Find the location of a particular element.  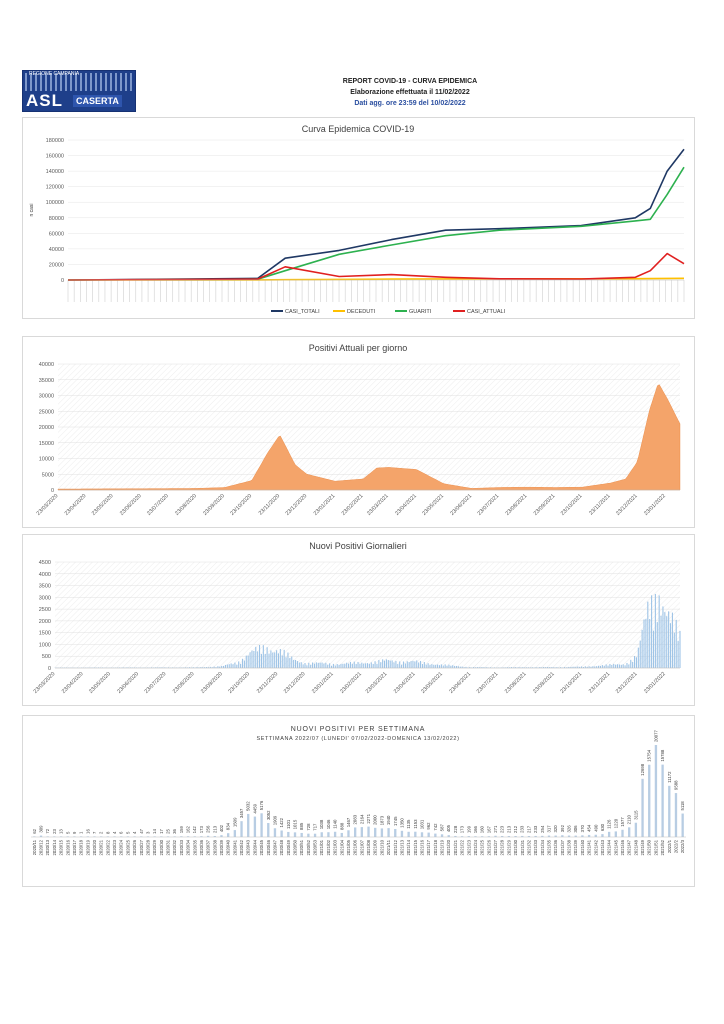

weekly-data-label: 5118 is located at coordinates (682, 806).